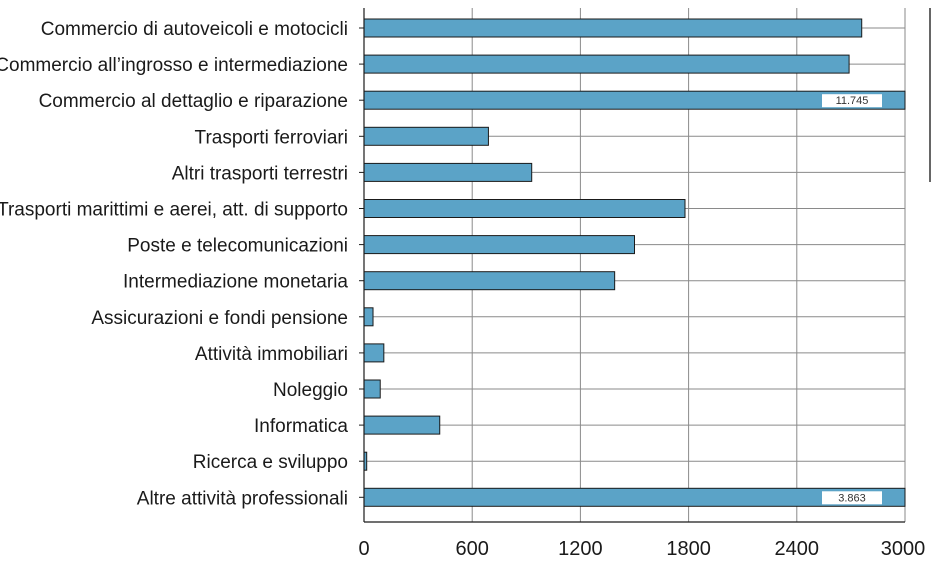 This screenshot has width=931, height=563. I want to click on category-label: Altre attività professionali, so click(242, 498).